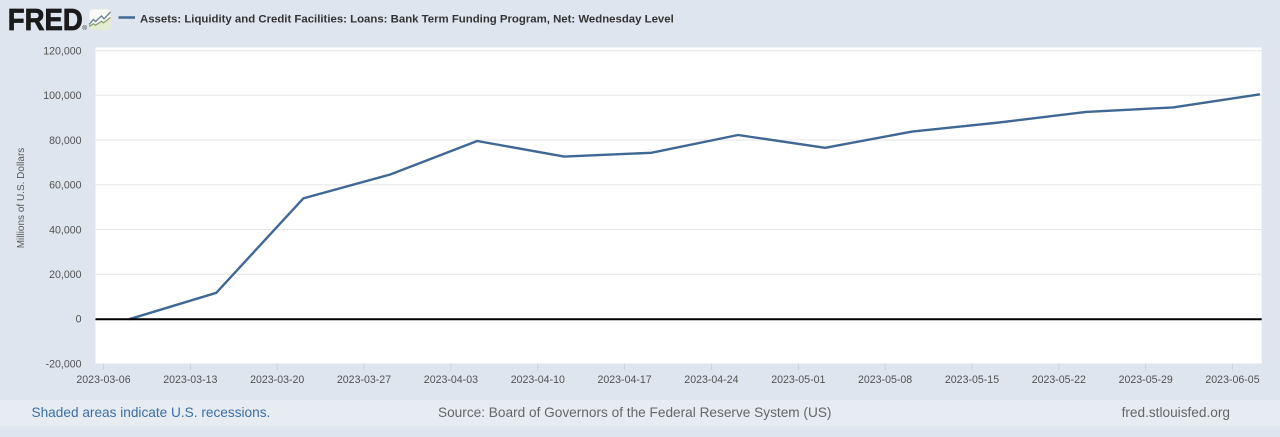 The height and width of the screenshot is (437, 1280). Describe the element at coordinates (538, 380) in the screenshot. I see `svg-text: 2023-04-10` at that location.